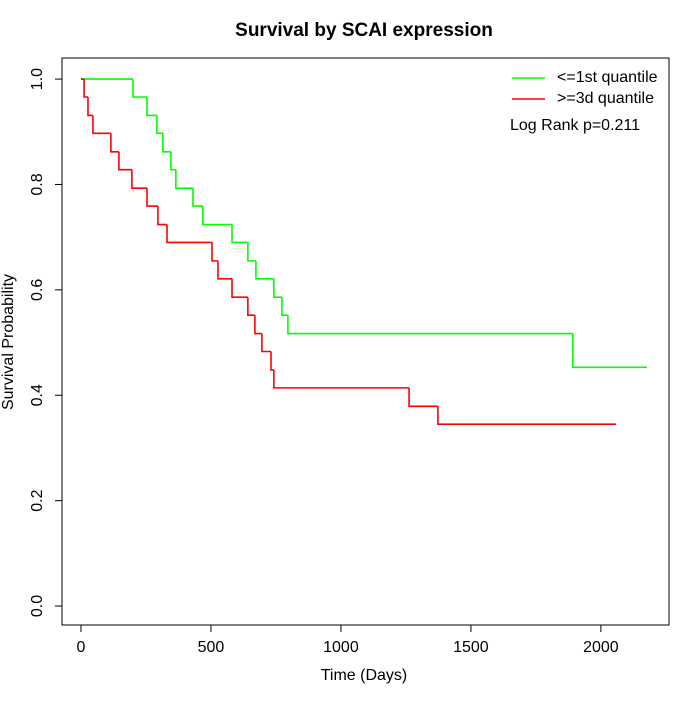 The image size is (700, 705). What do you see at coordinates (364, 675) in the screenshot?
I see `x-axis-label: Time (Days)` at bounding box center [364, 675].